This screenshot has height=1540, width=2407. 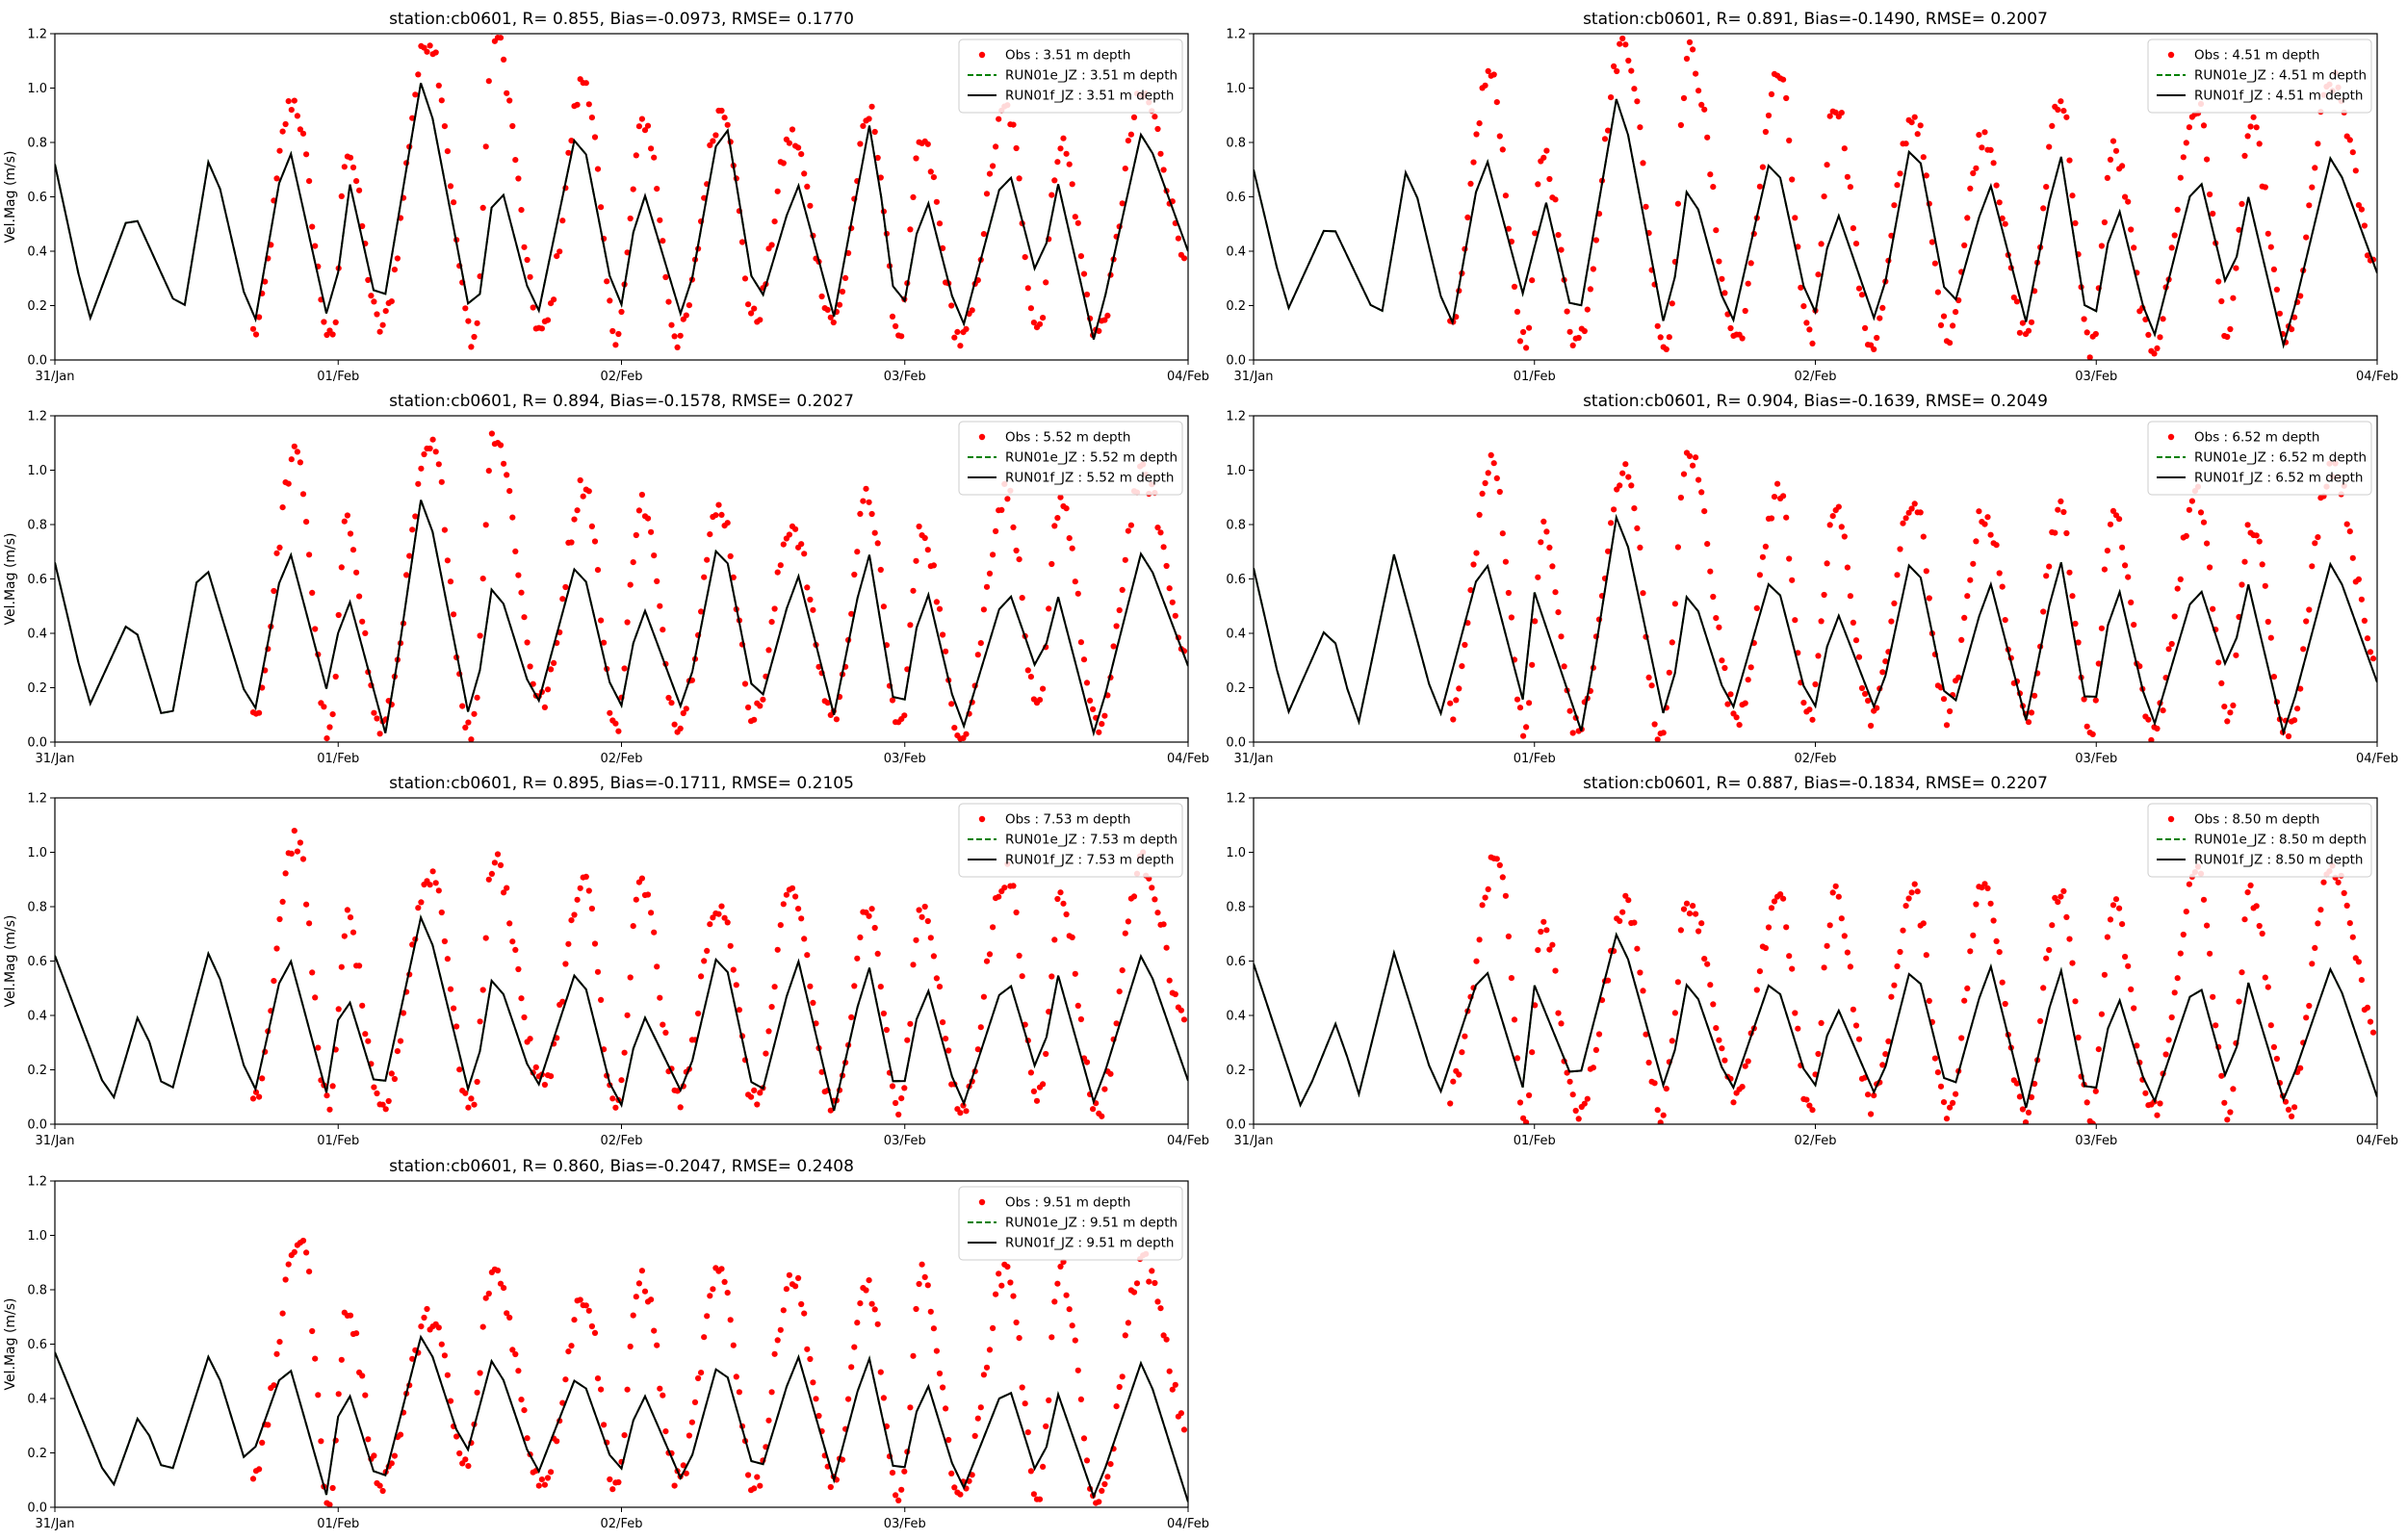 I want to click on legend-label: Obs : 3.51 m depth, so click(x=1067, y=56).